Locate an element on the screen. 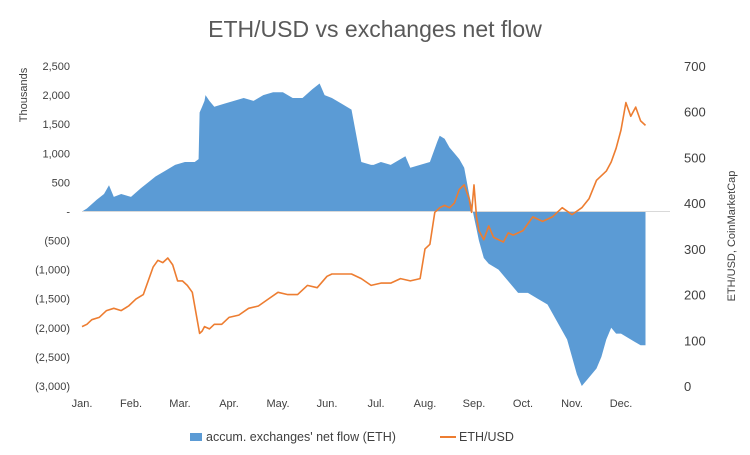 This screenshot has height=455, width=750. left-tick-label: (1,000) is located at coordinates (52, 271).